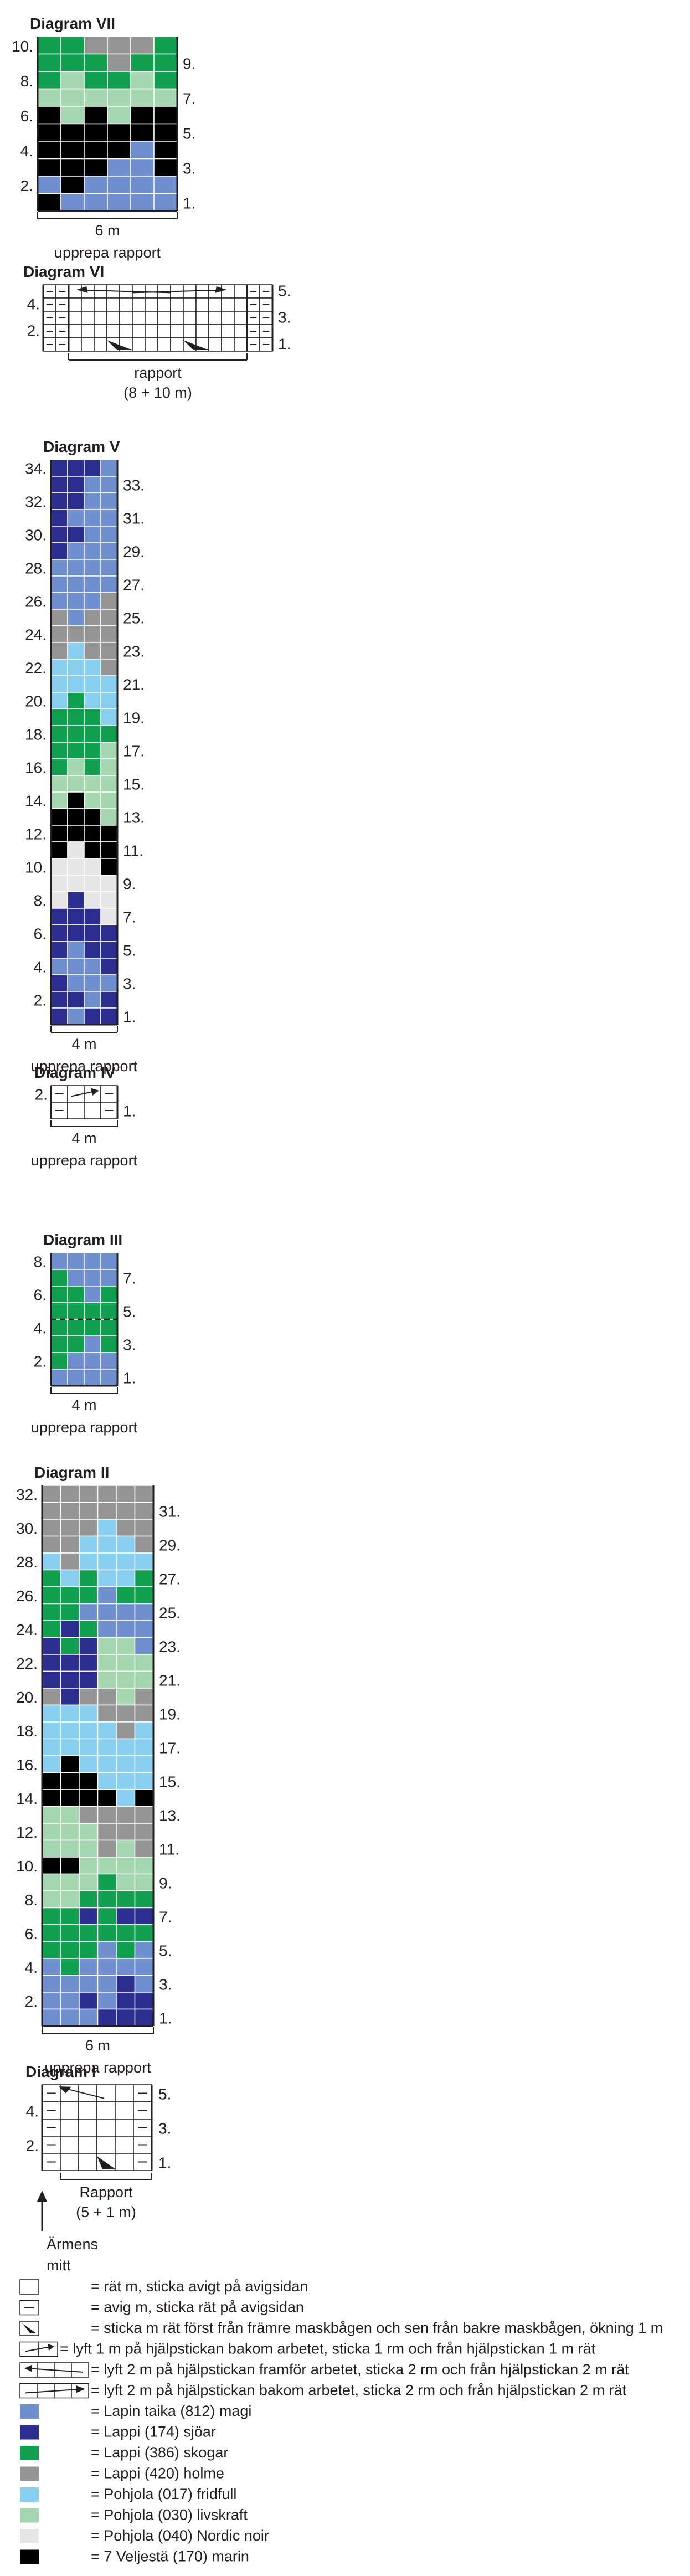  What do you see at coordinates (63, 271) in the screenshot?
I see `diagram-title: Diagram VI` at bounding box center [63, 271].